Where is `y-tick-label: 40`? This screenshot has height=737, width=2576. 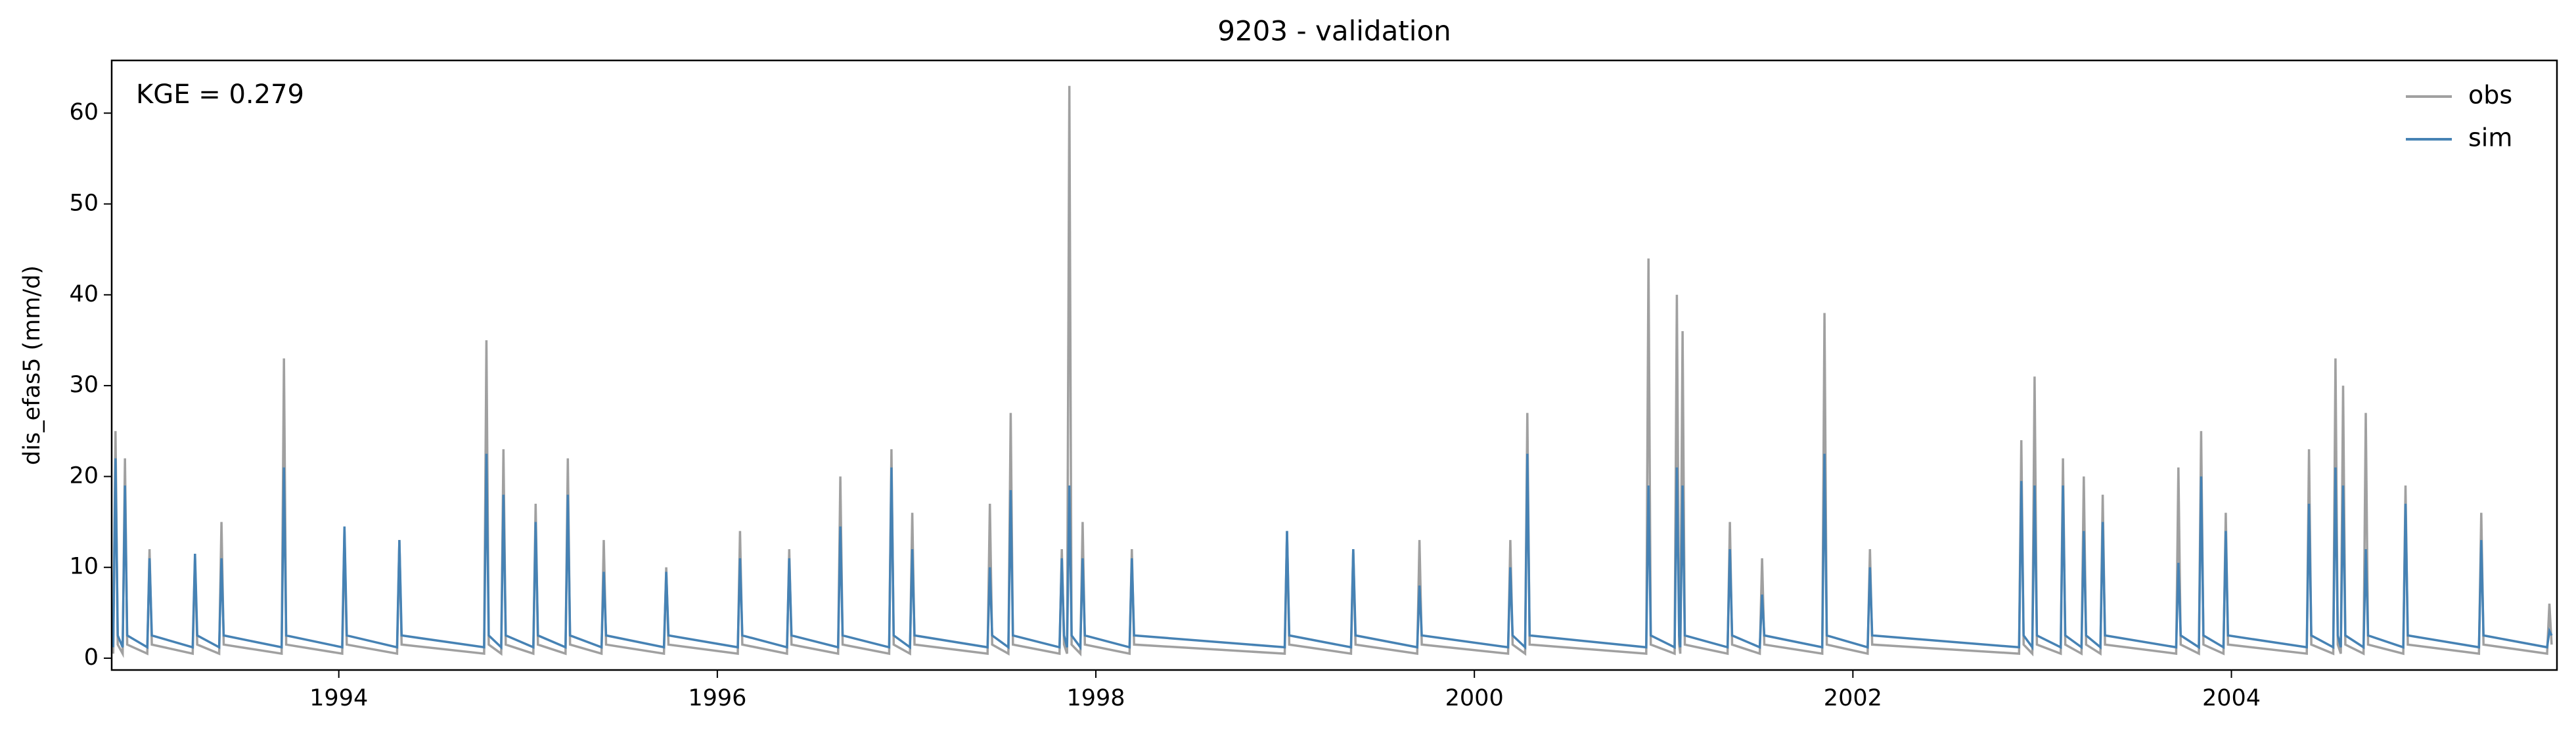 y-tick-label: 40 is located at coordinates (84, 294).